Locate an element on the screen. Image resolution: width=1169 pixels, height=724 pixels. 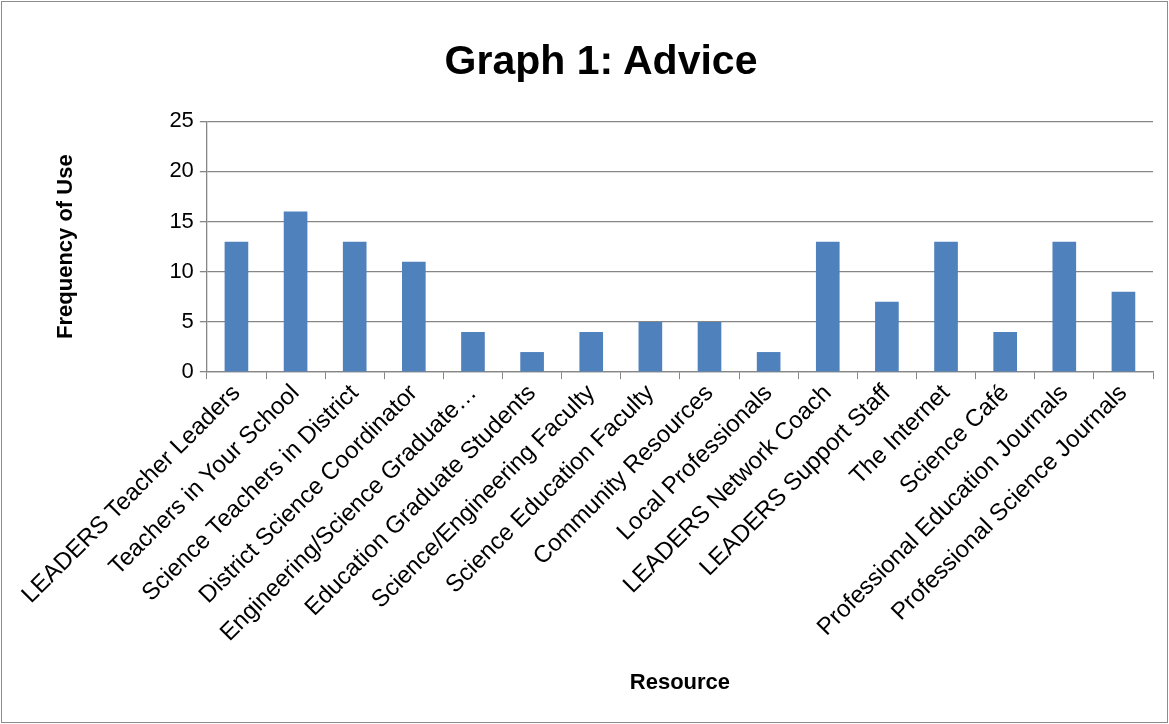
x-axis-title: Resource is located at coordinates (680, 681).